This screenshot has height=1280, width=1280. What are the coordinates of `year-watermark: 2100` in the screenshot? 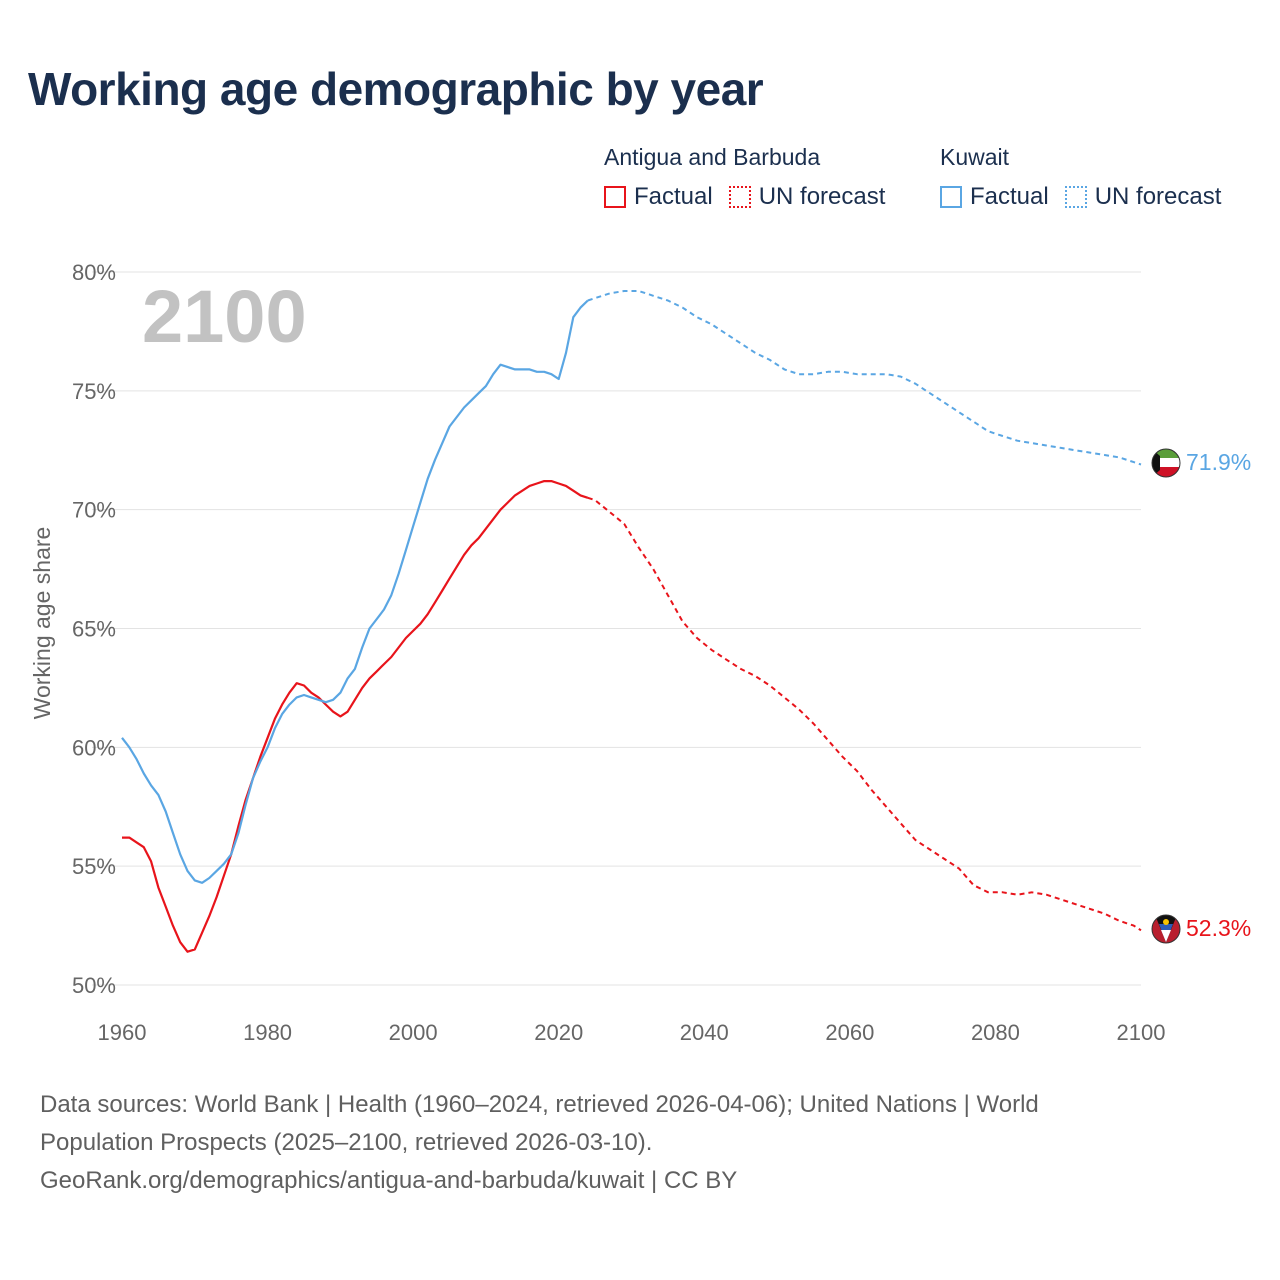 It's located at (224, 316).